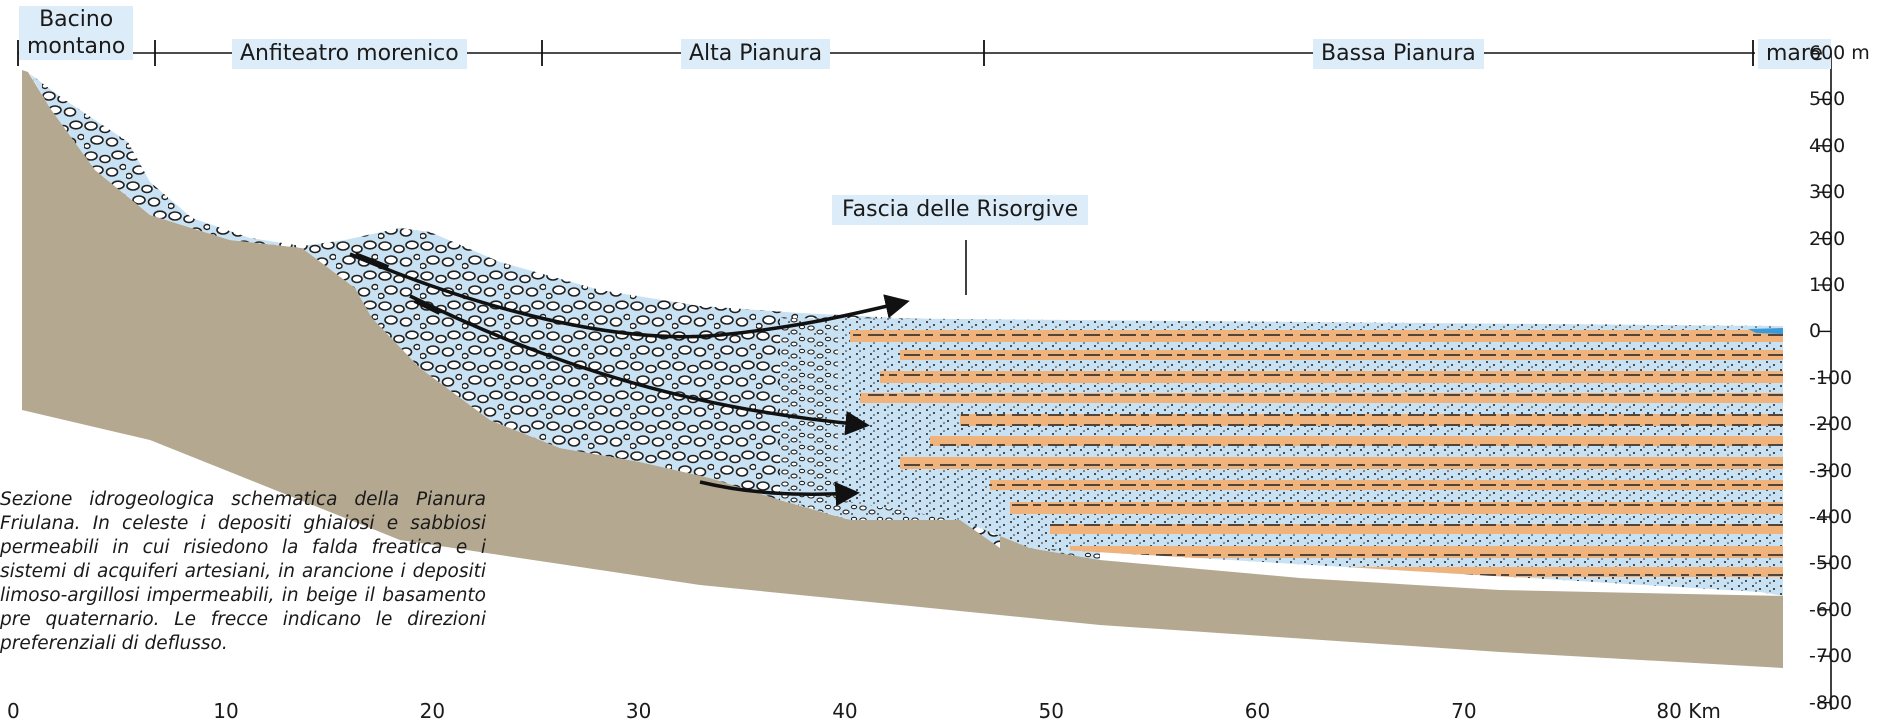 This screenshot has height=728, width=1891. What do you see at coordinates (76, 33) in the screenshot?
I see `zone-label-bacino: Bacino montano` at bounding box center [76, 33].